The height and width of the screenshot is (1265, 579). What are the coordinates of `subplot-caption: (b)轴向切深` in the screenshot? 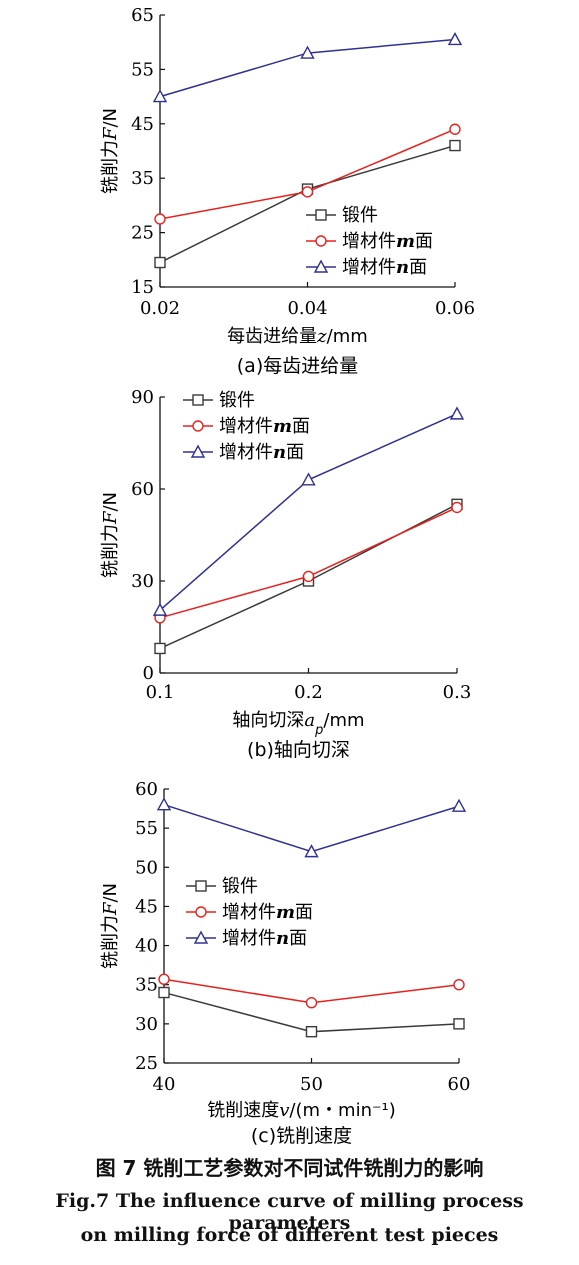 It's located at (298, 750).